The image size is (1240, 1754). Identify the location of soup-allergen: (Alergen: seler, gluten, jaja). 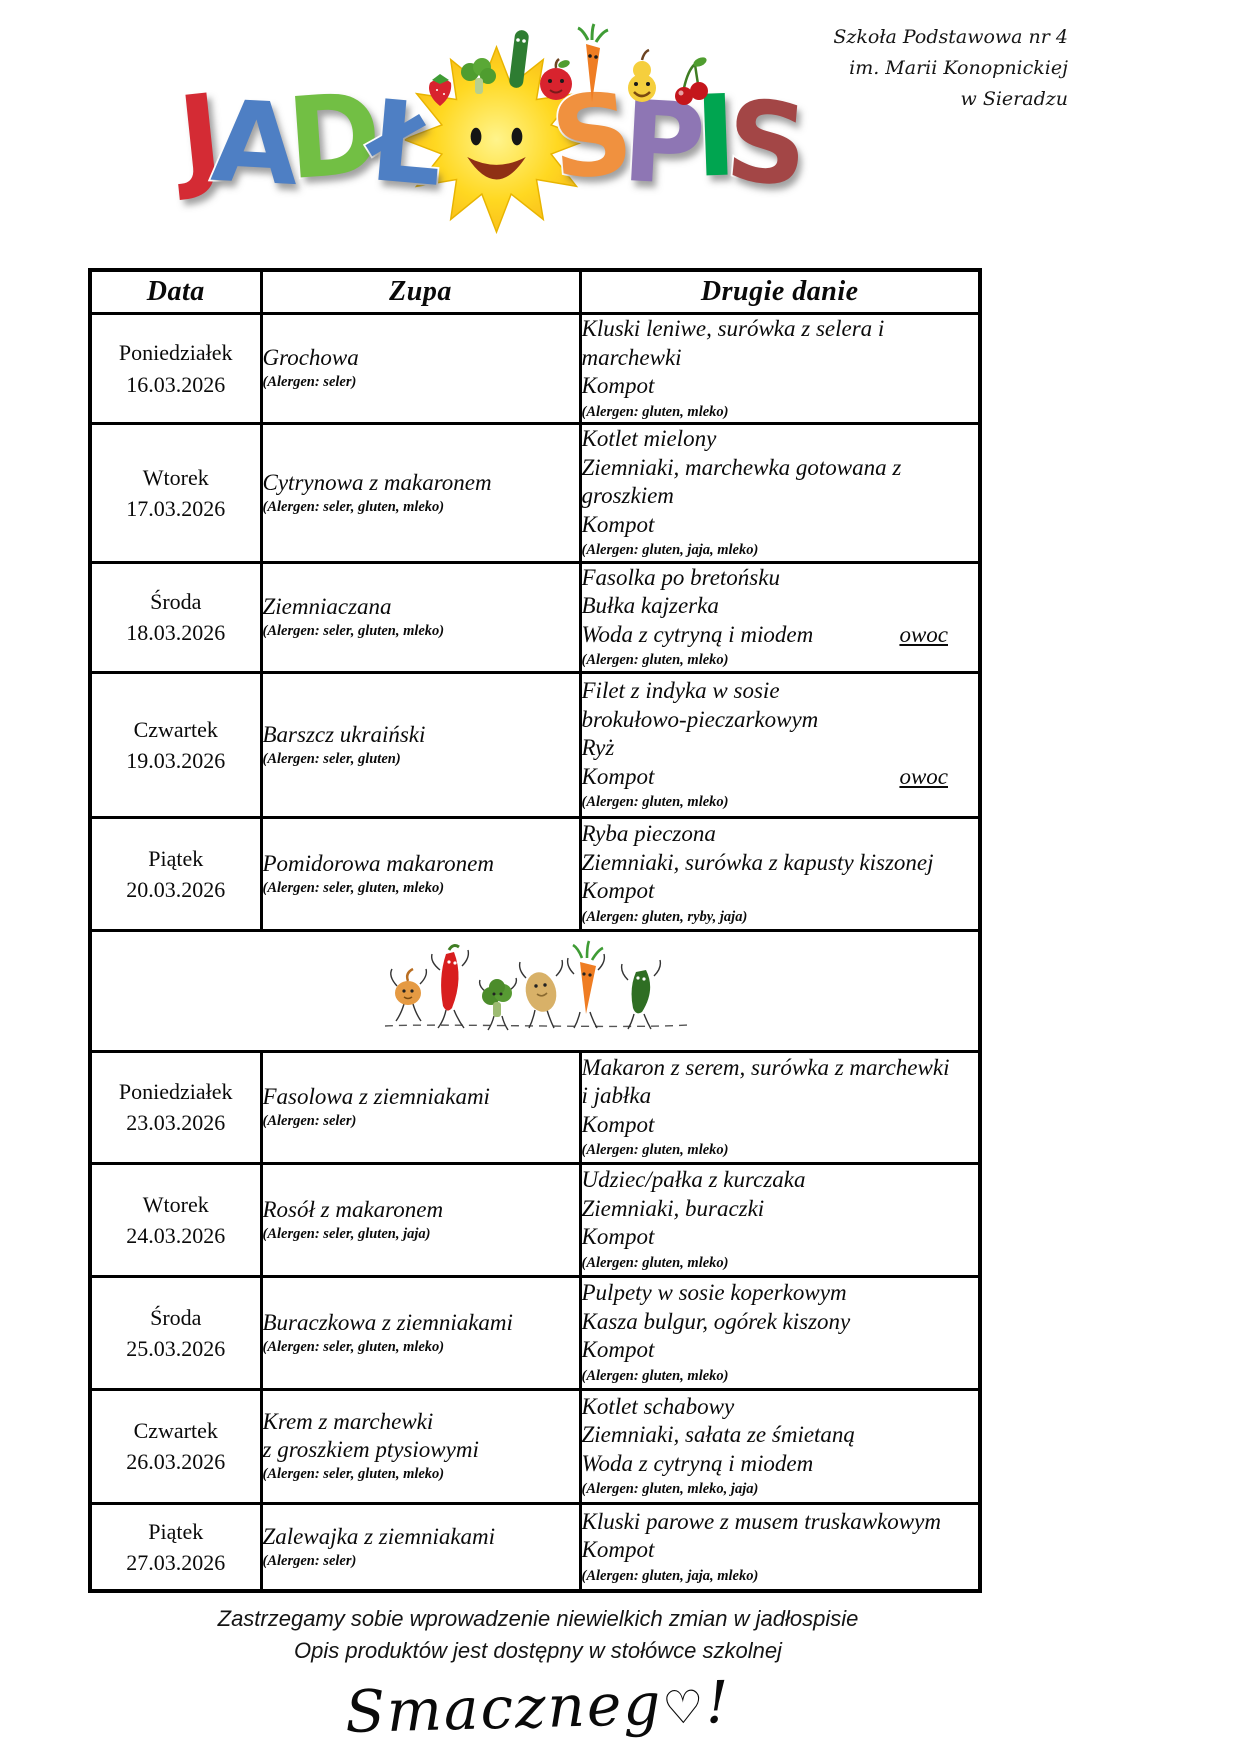
(346, 1233).